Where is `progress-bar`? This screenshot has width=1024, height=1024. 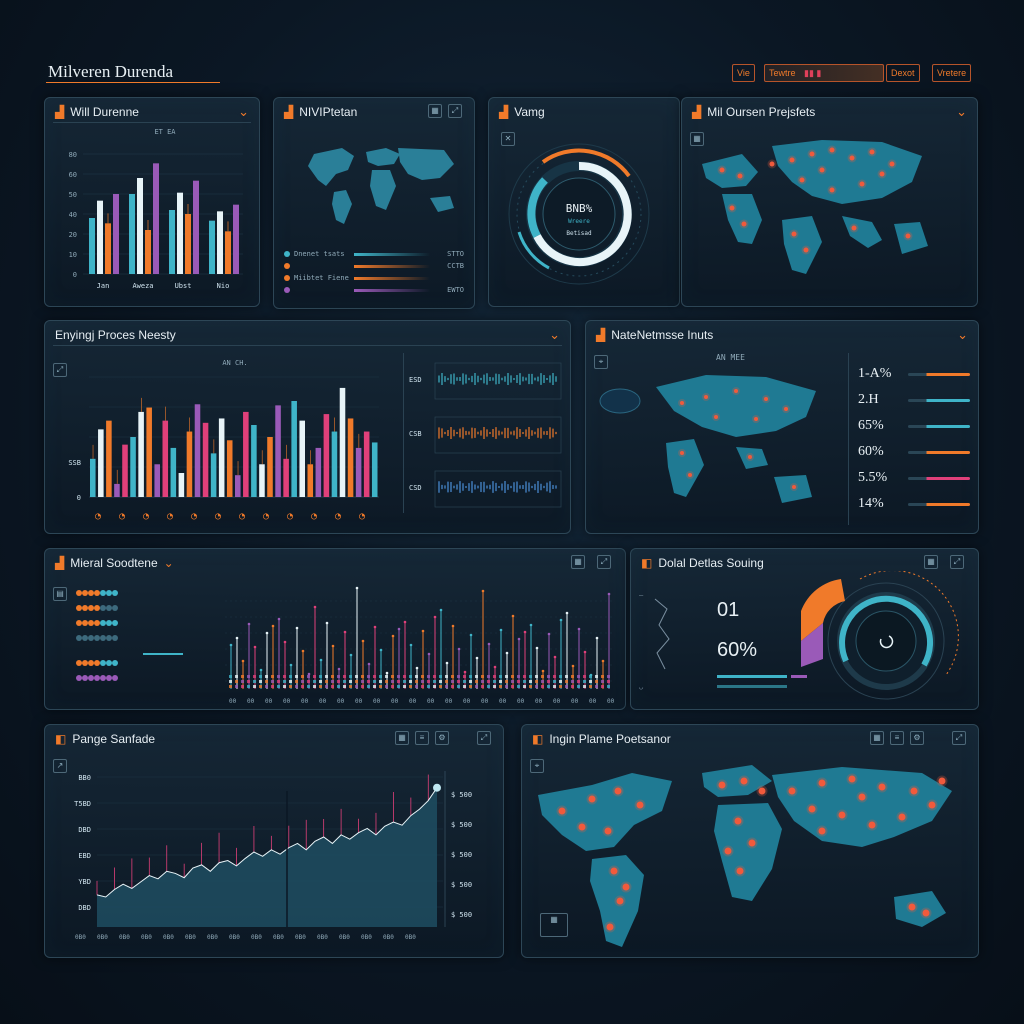
progress-bar is located at coordinates (752, 686).